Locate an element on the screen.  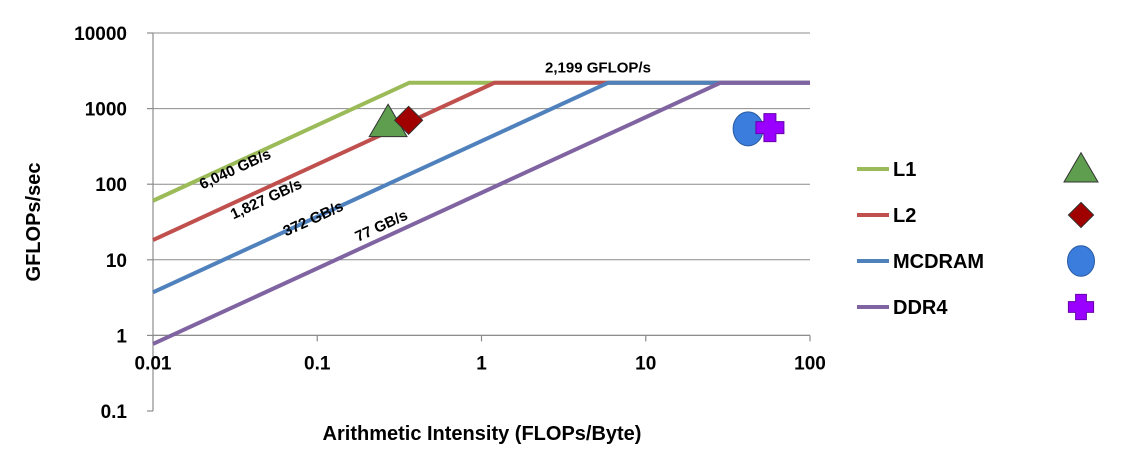
y-tick-label: 1 is located at coordinates (121, 336).